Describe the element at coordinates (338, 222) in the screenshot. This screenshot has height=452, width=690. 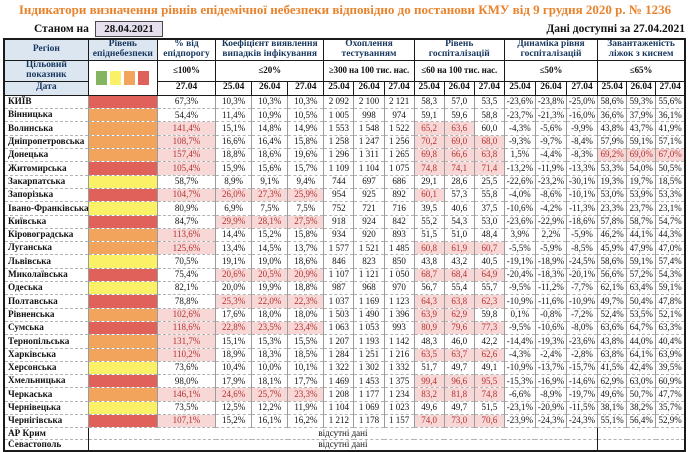
I see `value-cell: 918` at that location.